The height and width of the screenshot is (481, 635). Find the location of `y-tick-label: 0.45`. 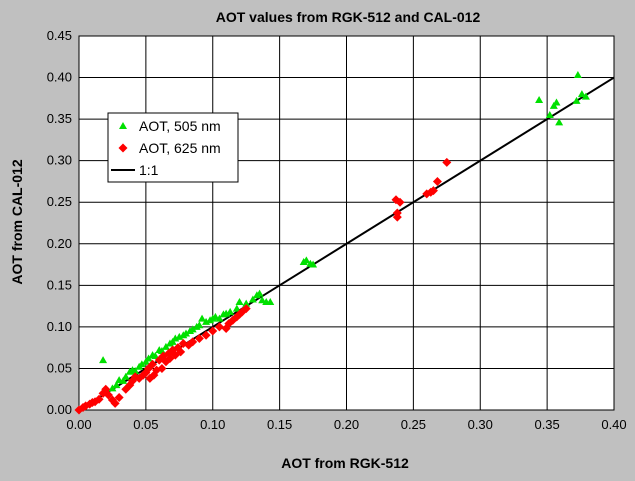

y-tick-label: 0.45 is located at coordinates (59, 35).